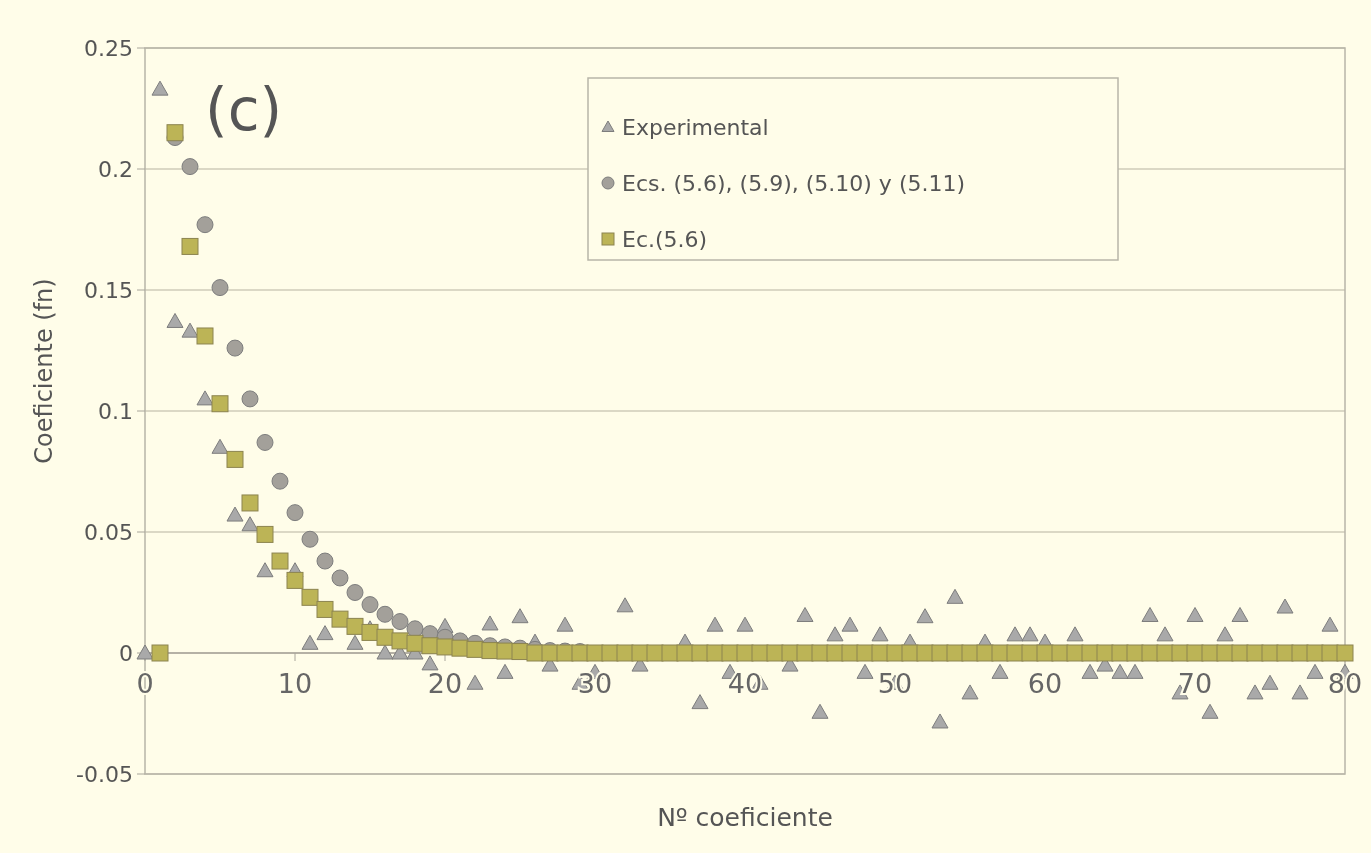 This screenshot has height=853, width=1371. I want to click on y-tick-label: 0.15, so click(108, 290).